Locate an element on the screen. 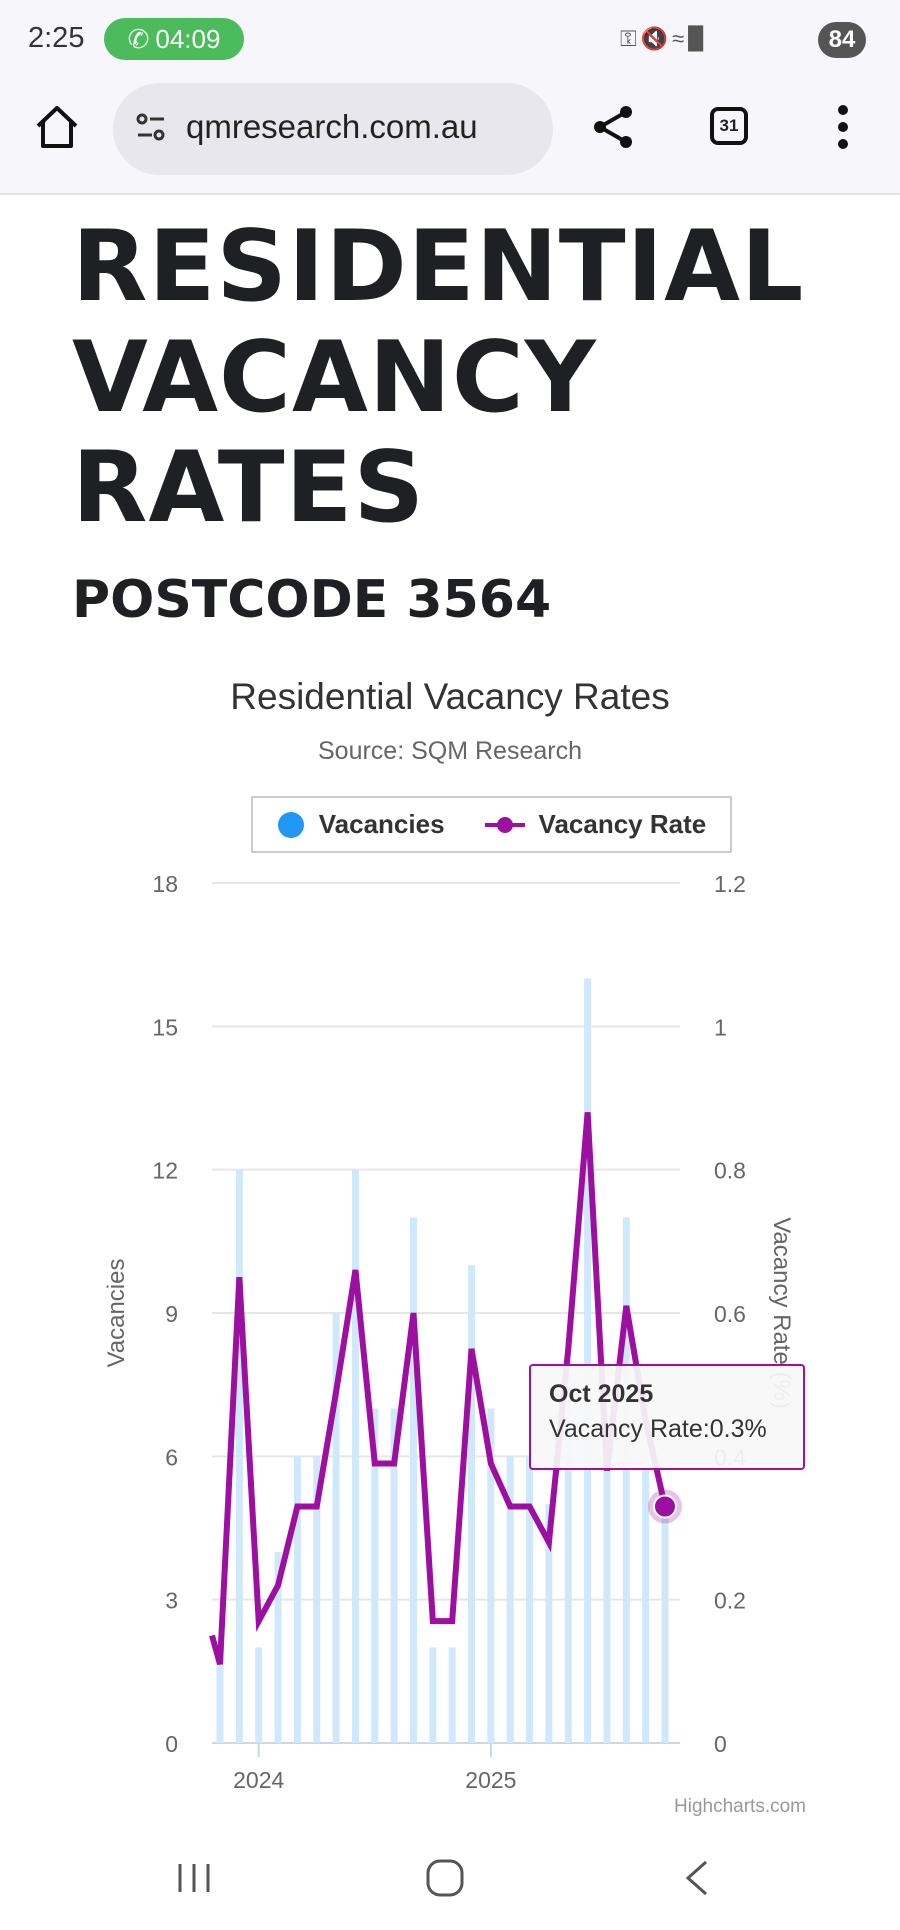 The width and height of the screenshot is (900, 1930). page-title-line-3: RATES is located at coordinates (249, 488).